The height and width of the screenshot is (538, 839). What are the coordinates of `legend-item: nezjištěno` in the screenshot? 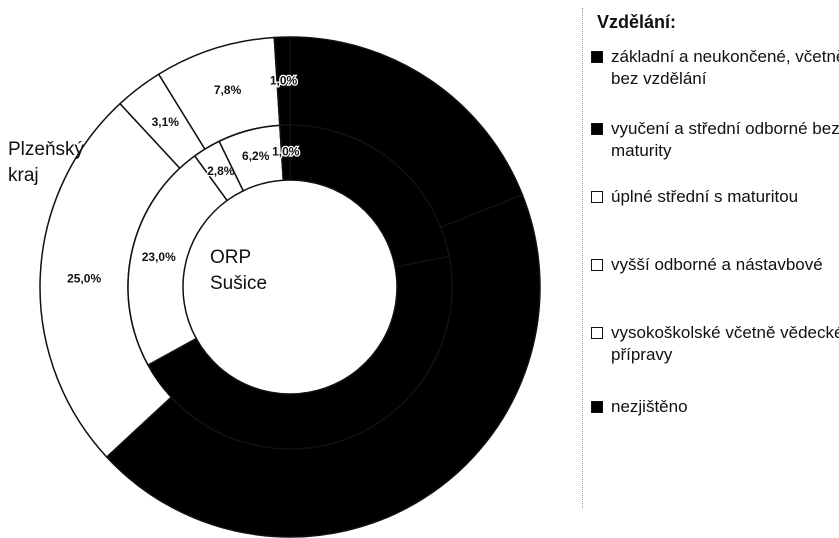 It's located at (715, 407).